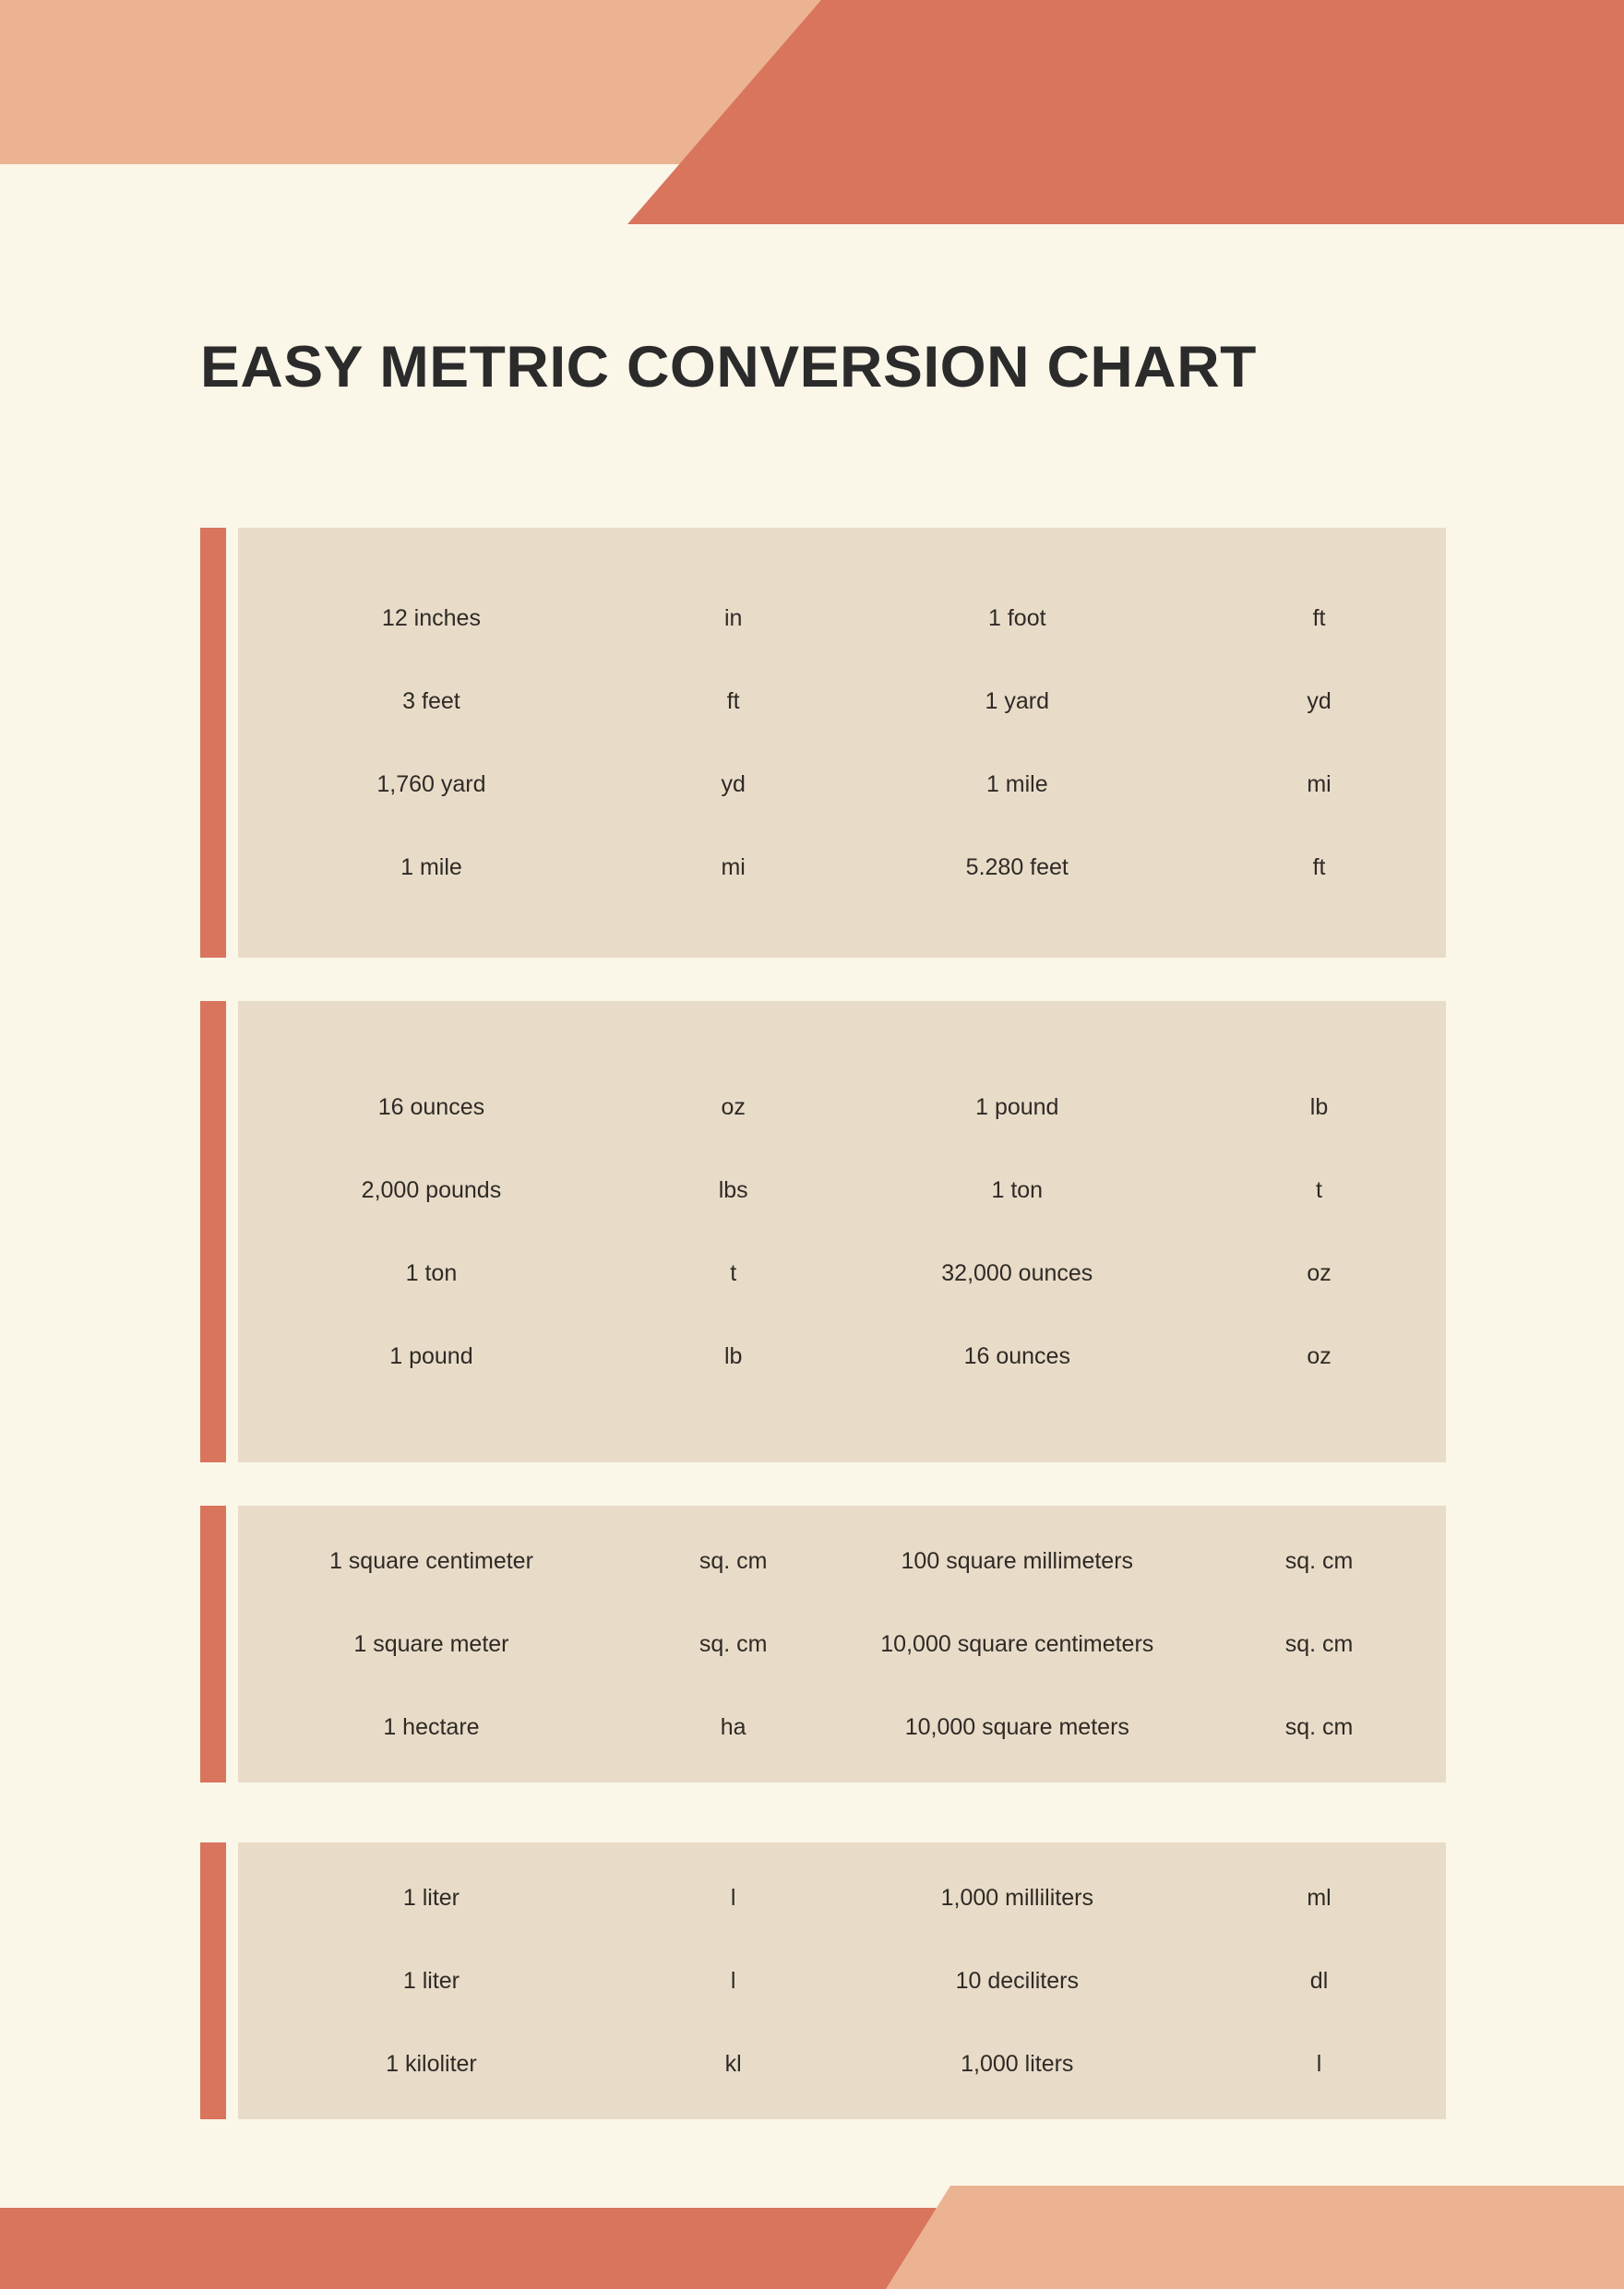 This screenshot has width=1624, height=2289. What do you see at coordinates (1017, 617) in the screenshot?
I see `cell-equivalent: 1 foot` at bounding box center [1017, 617].